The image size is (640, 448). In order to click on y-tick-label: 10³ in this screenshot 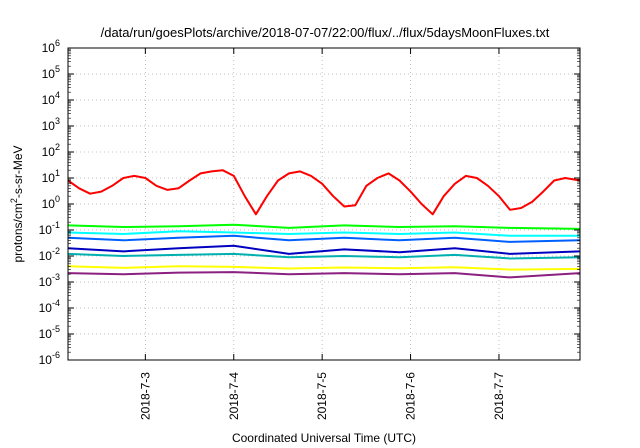, I will do `click(51, 124)`.